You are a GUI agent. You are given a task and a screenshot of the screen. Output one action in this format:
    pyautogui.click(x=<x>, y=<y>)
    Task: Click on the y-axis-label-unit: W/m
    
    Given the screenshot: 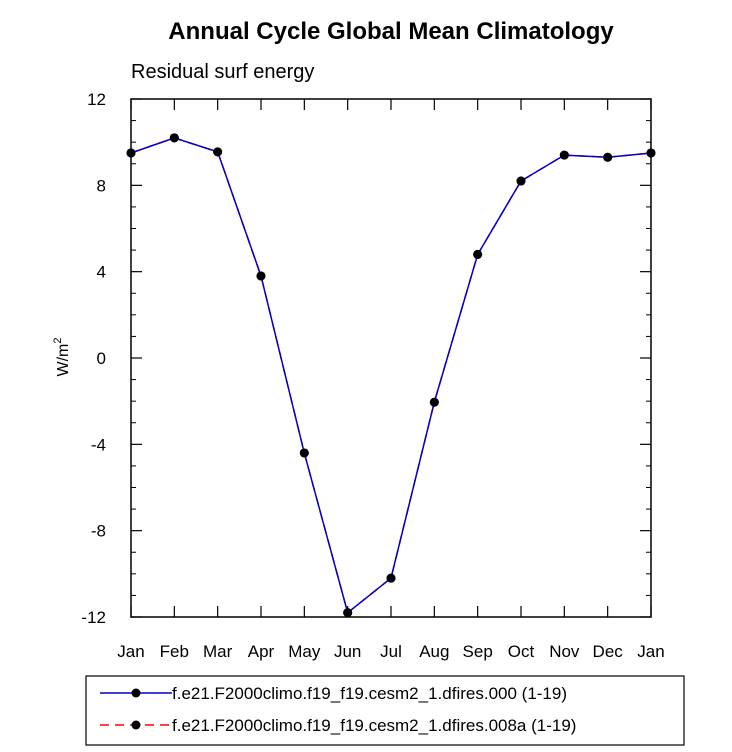 What is the action you would take?
    pyautogui.click(x=63, y=360)
    